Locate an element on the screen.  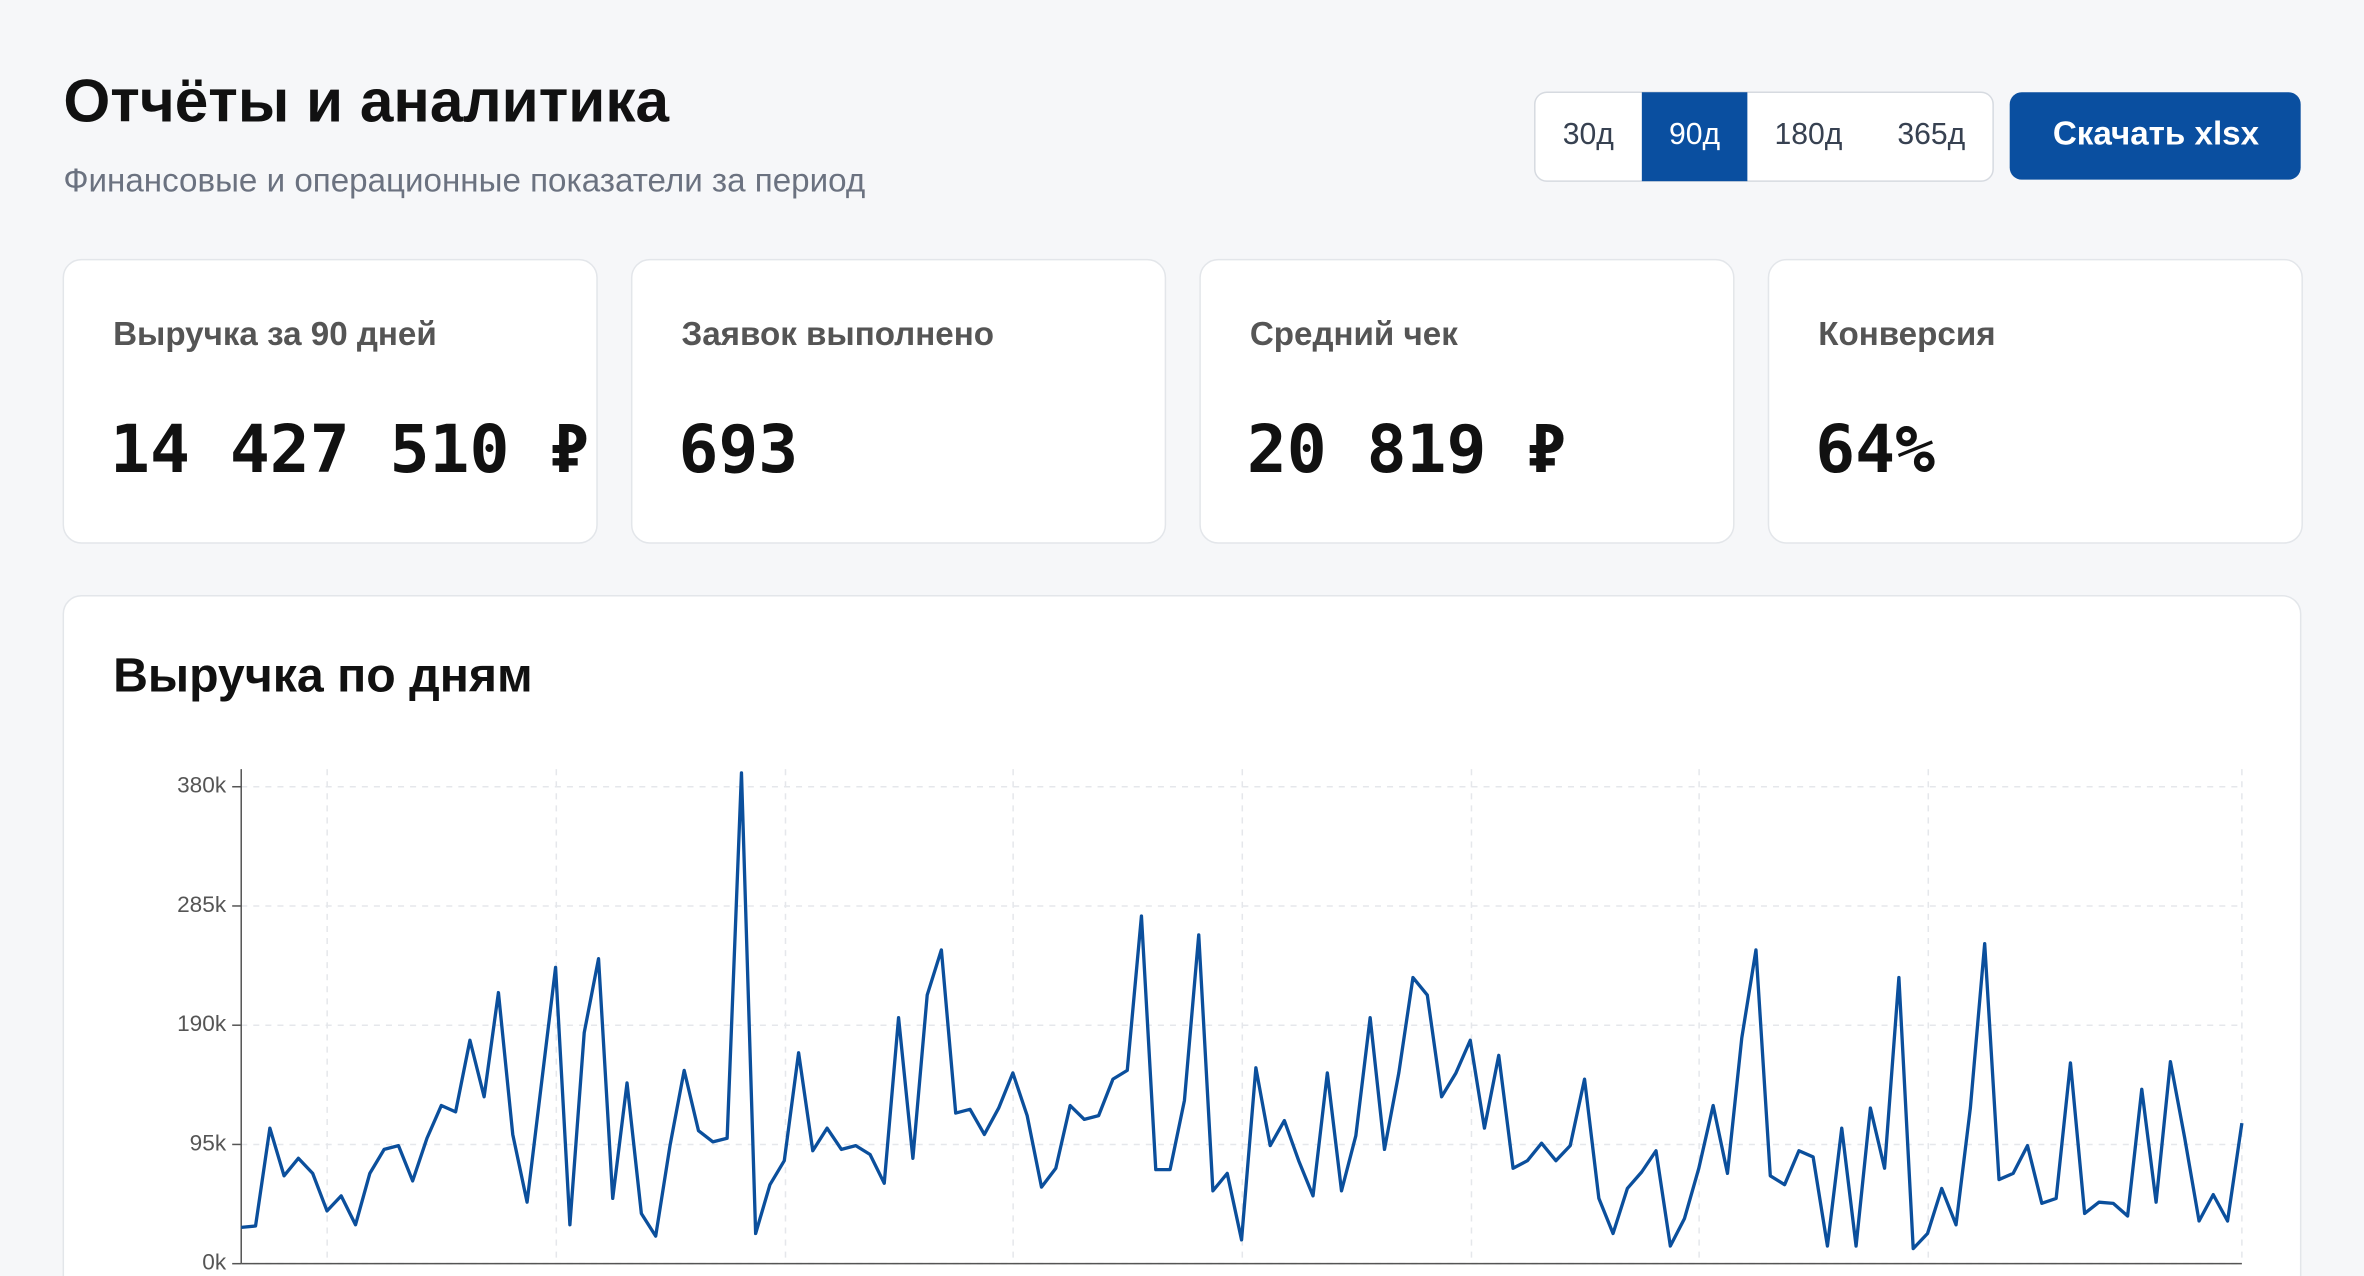
page-title: Отчёты и аналитика is located at coordinates (366, 101).